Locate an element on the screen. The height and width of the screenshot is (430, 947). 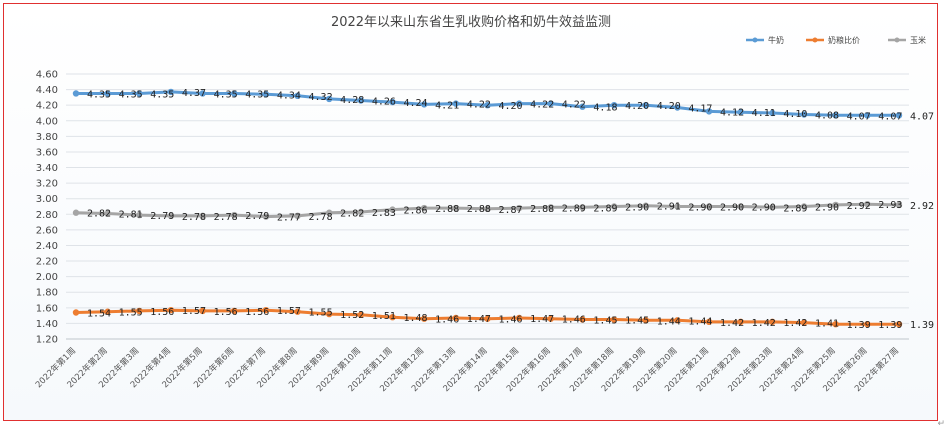
data-label: 1.57 is located at coordinates (194, 311).